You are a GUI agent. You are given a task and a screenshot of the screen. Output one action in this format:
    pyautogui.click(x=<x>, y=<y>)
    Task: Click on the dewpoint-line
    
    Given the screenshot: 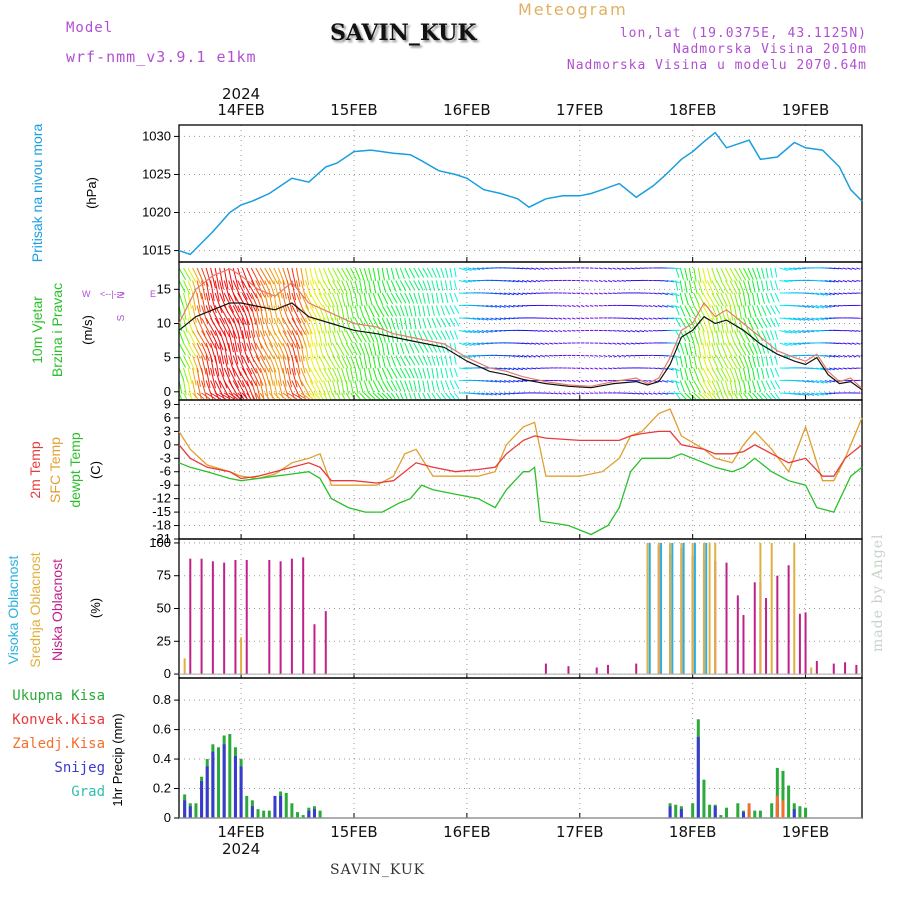 What is the action you would take?
    pyautogui.click(x=520, y=494)
    